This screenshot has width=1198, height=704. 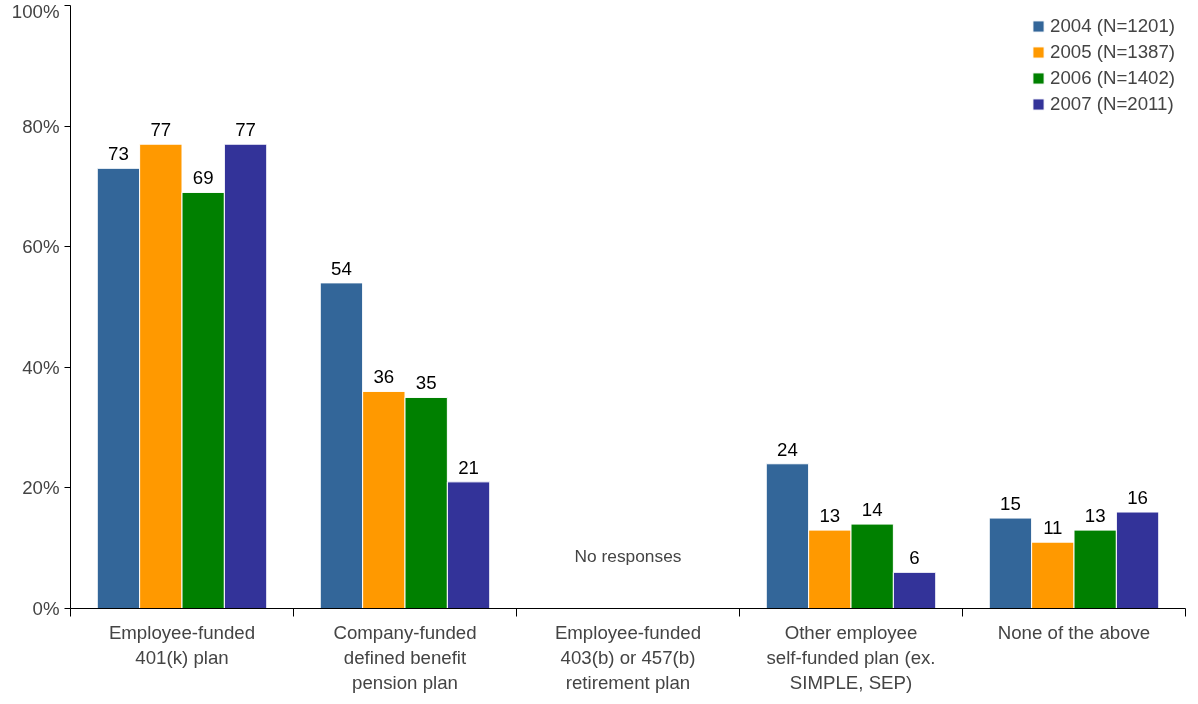 I want to click on y-tick-label: 20%, so click(x=41, y=488).